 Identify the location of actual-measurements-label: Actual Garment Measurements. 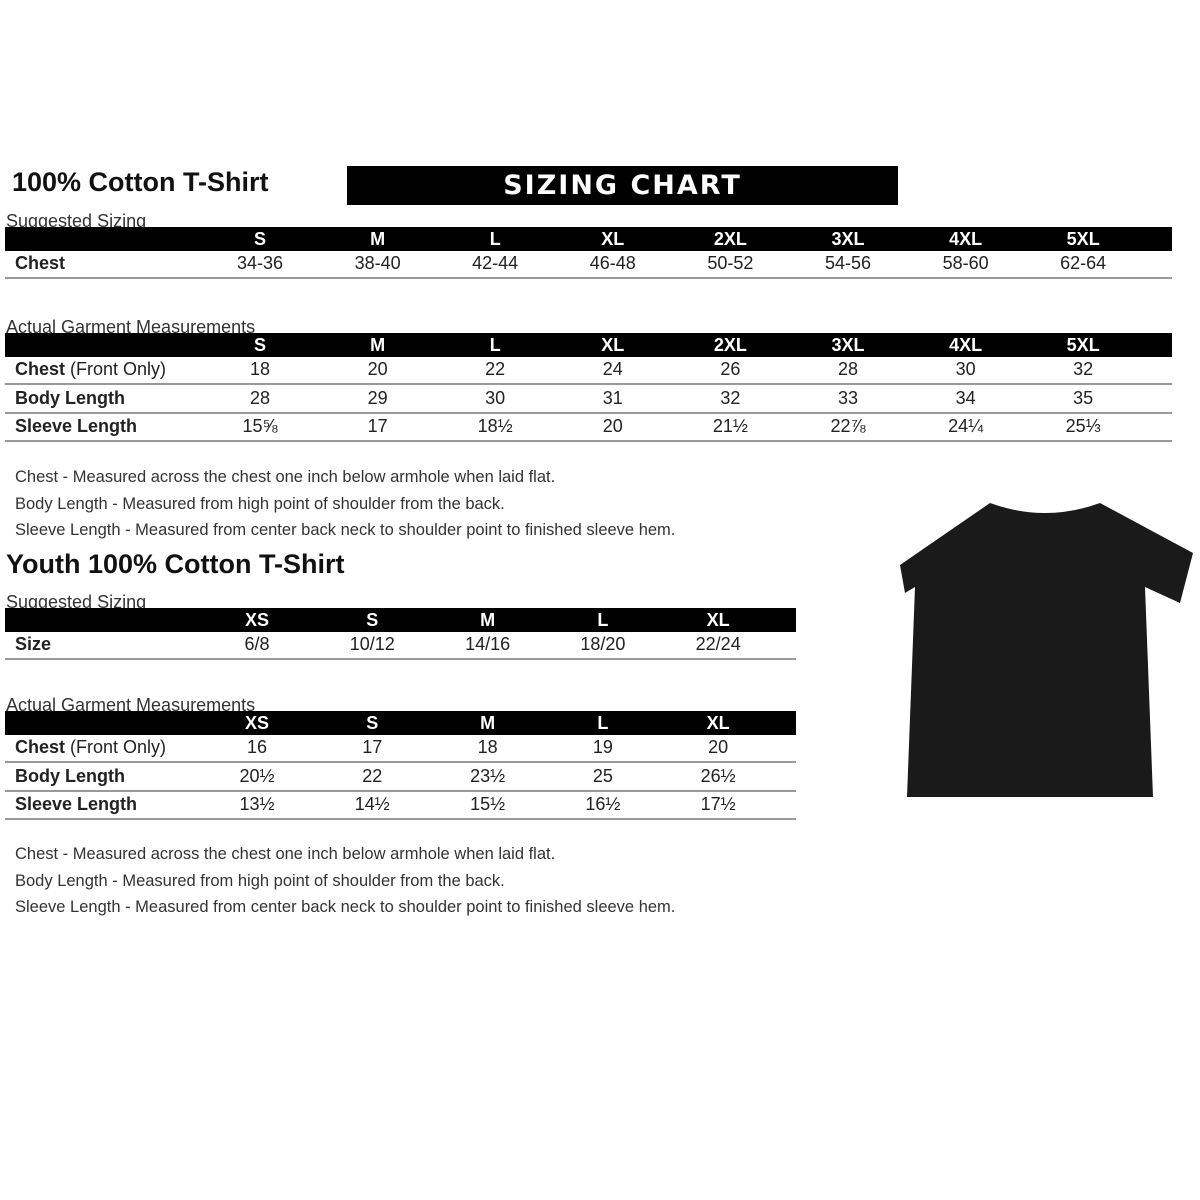
(131, 705).